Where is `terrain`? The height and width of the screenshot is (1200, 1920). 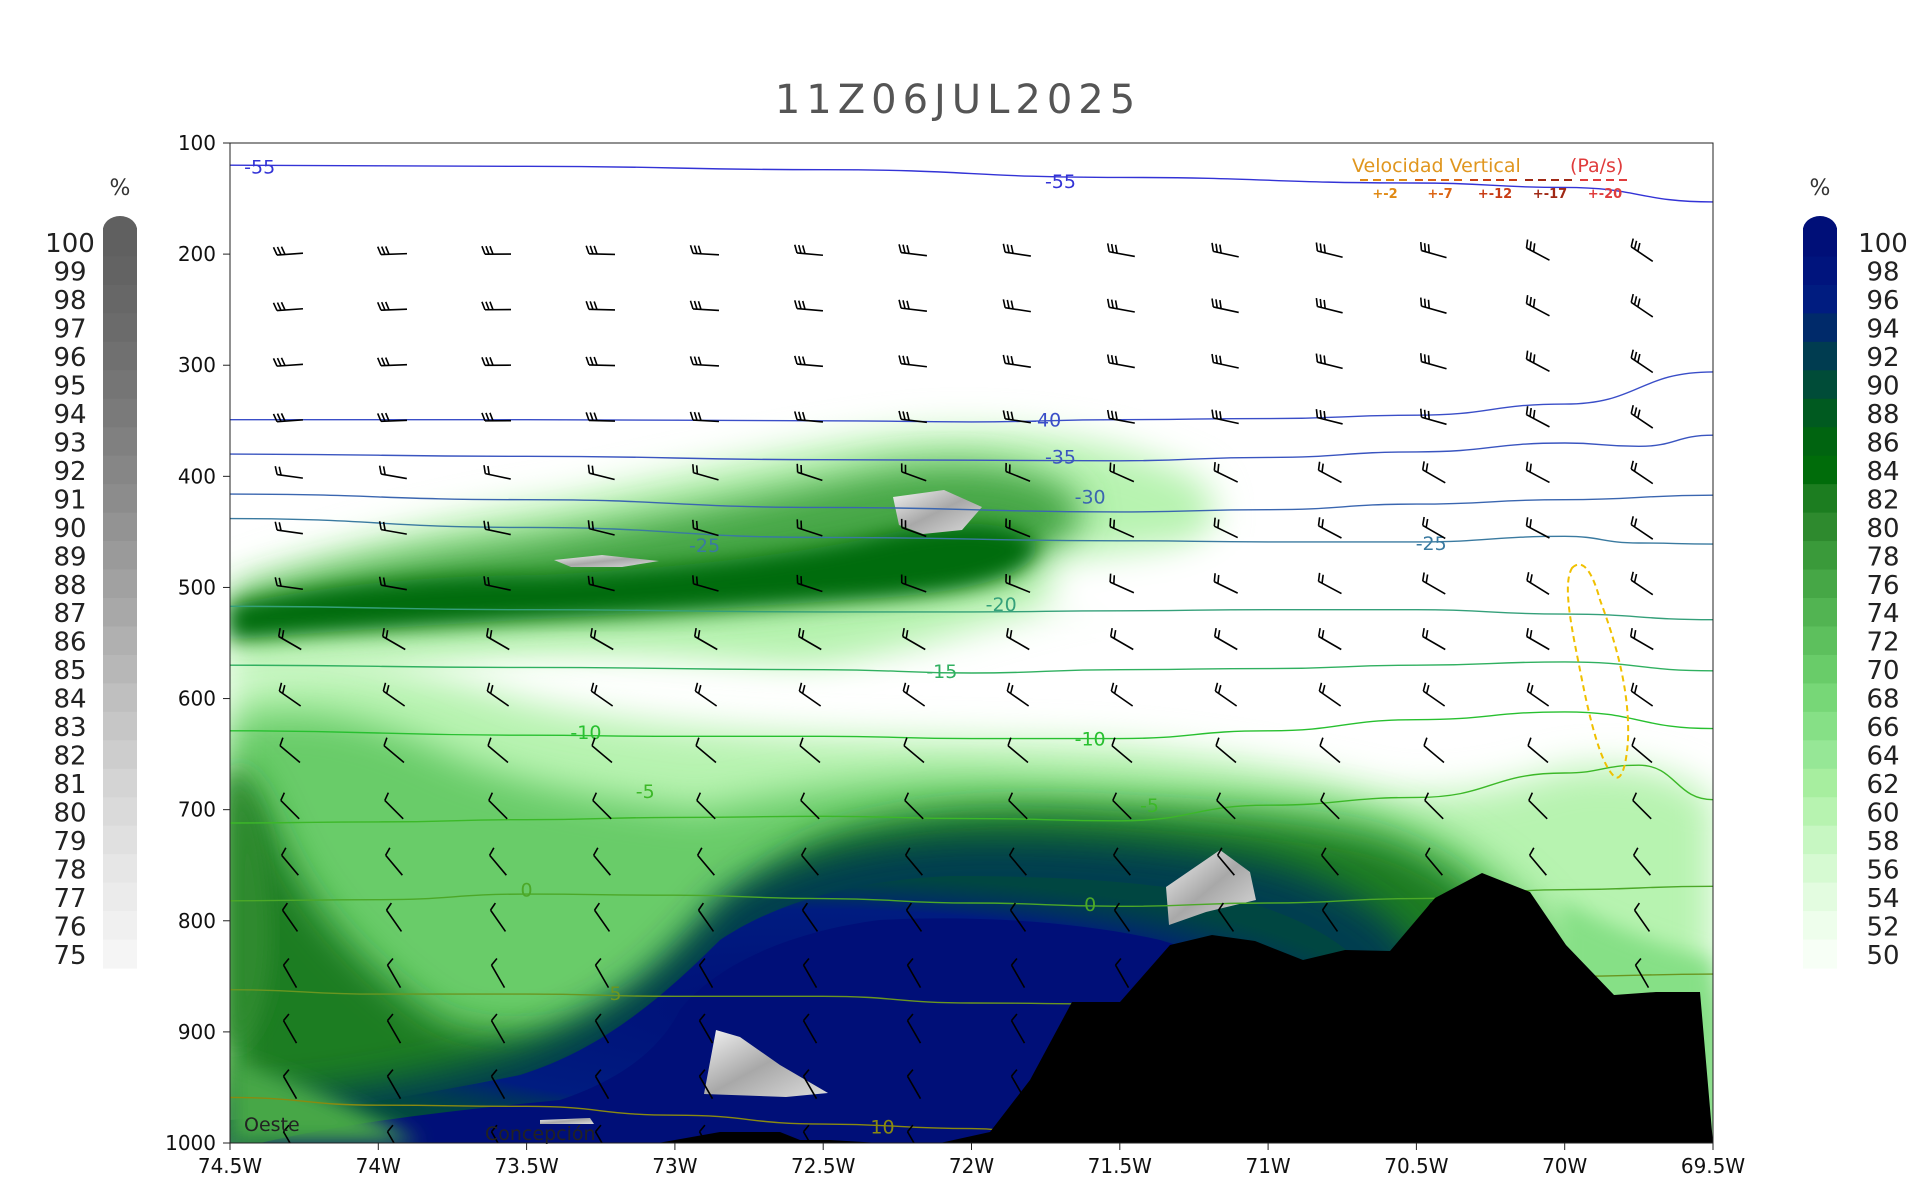 terrain is located at coordinates (1185, 1008).